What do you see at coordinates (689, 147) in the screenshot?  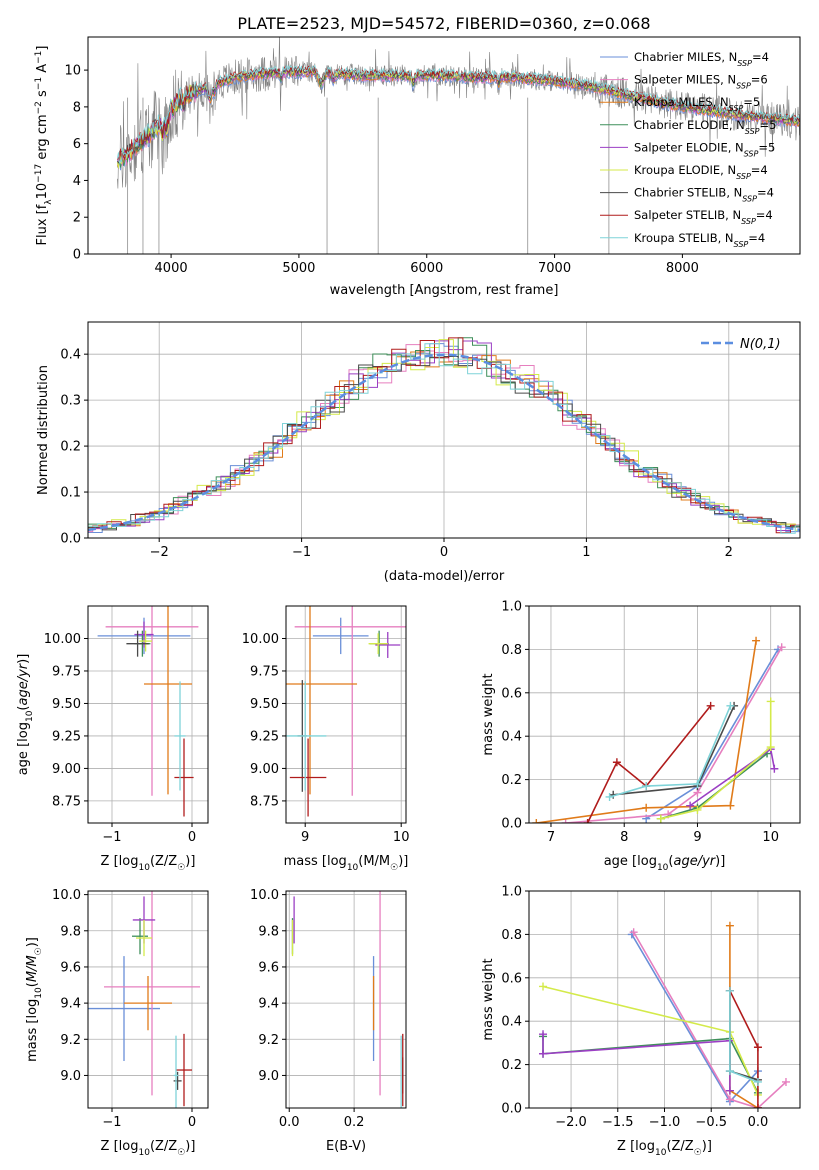 I see `label-part: Salpeter ELODIE, N` at bounding box center [689, 147].